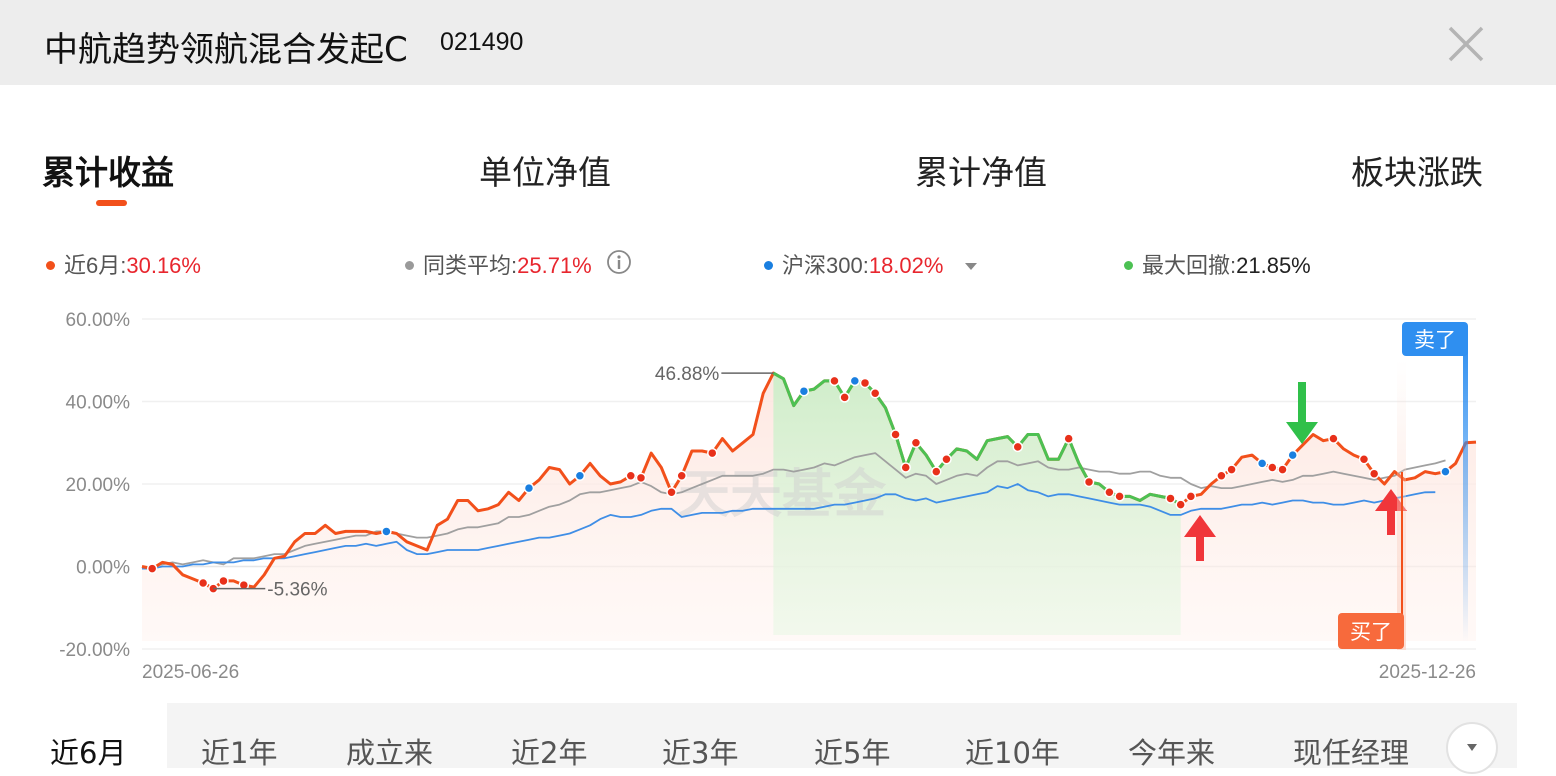 The width and height of the screenshot is (1556, 776). I want to click on legend-peer-value: 25.71%, so click(554, 265).